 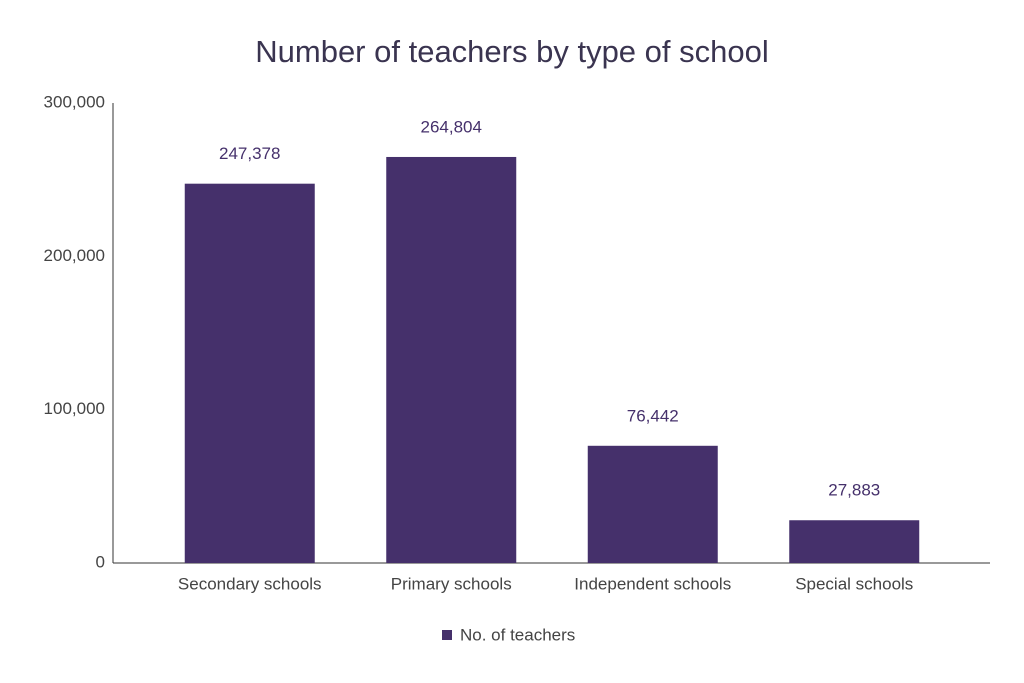 I want to click on value-label: 27,883, so click(x=854, y=490).